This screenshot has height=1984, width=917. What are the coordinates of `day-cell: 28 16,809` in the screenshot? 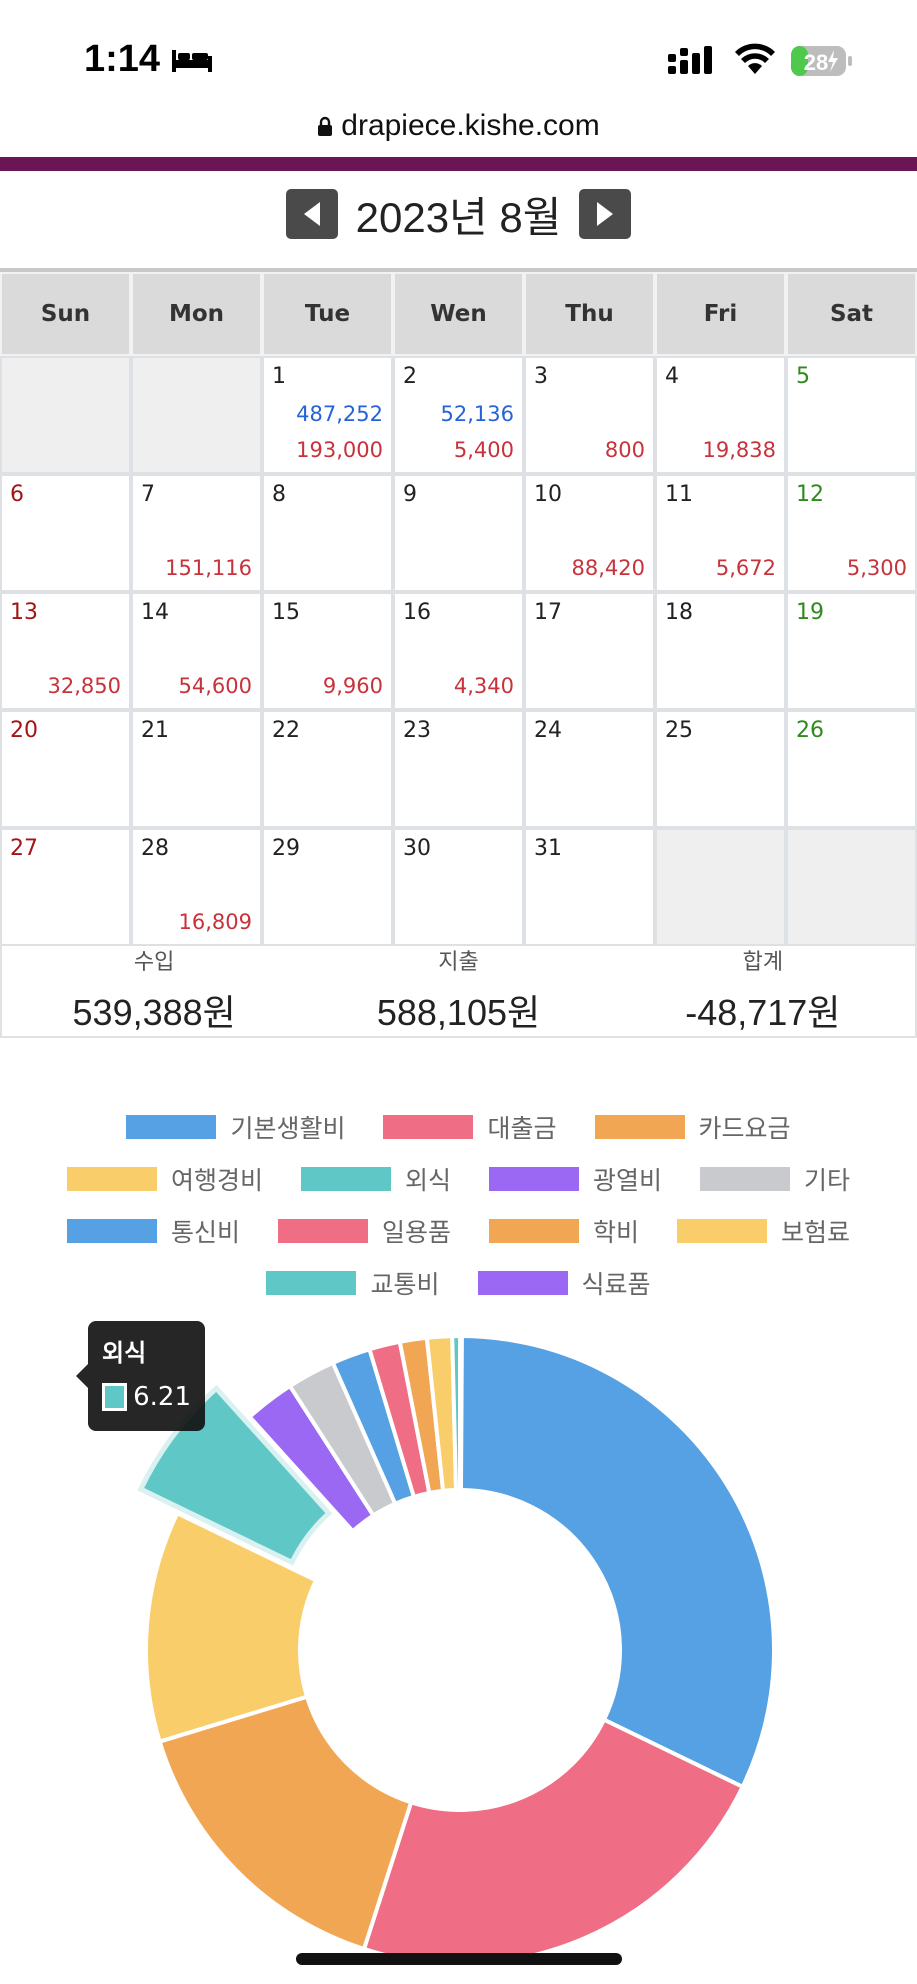 It's located at (196, 887).